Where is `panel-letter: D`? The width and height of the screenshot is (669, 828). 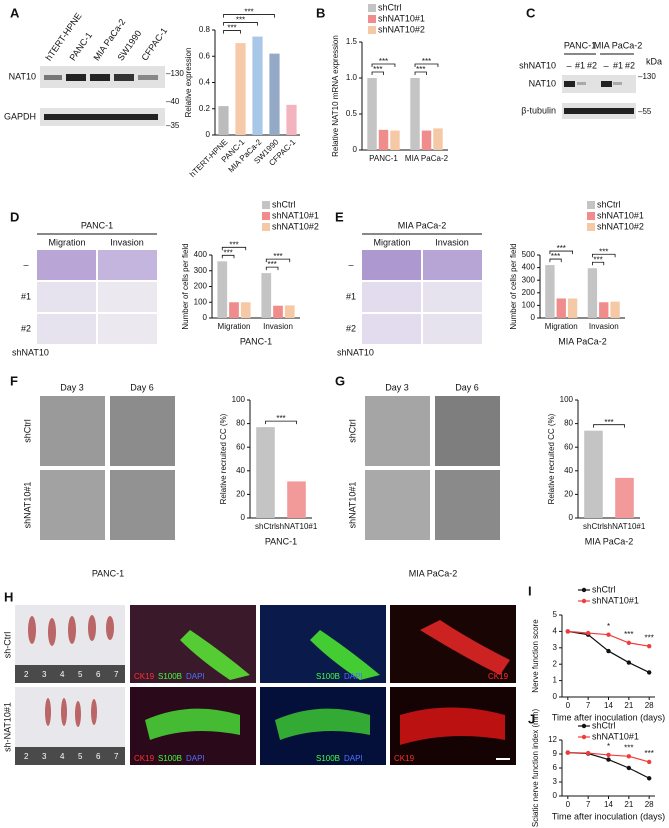
panel-letter: D is located at coordinates (14, 216).